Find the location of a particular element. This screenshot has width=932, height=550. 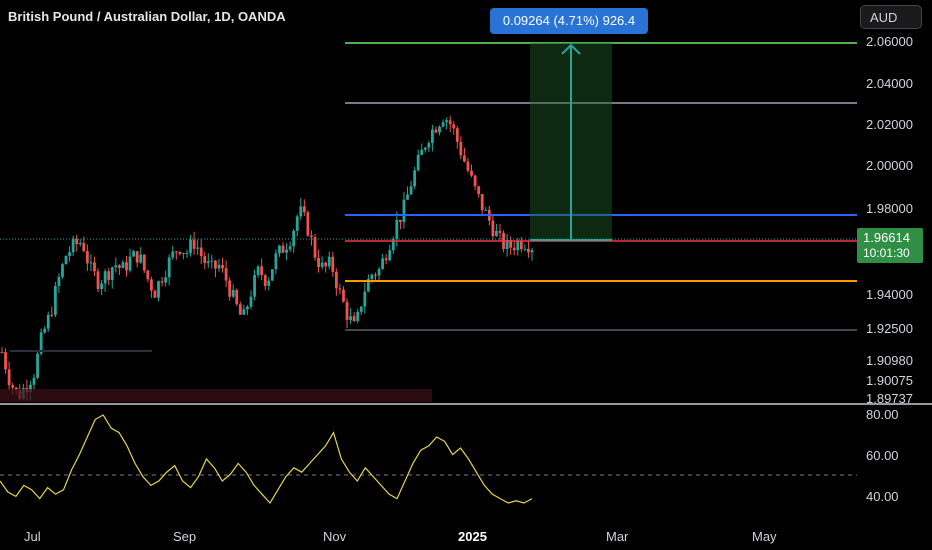

rsi-axis-label: 80.00 is located at coordinates (882, 414).